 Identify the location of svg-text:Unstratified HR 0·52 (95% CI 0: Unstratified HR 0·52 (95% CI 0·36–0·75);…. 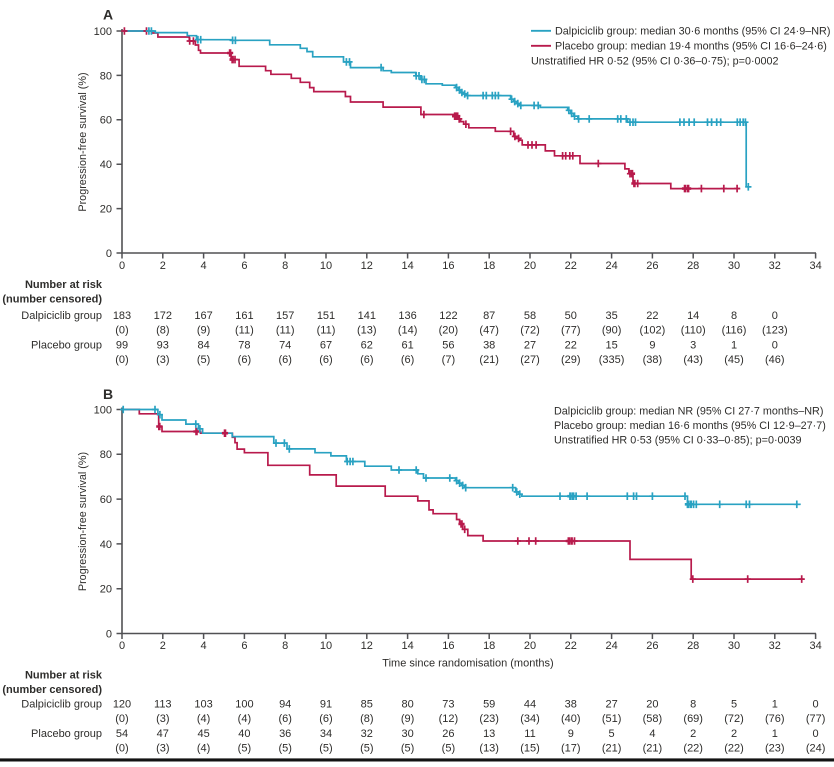
(655, 62).